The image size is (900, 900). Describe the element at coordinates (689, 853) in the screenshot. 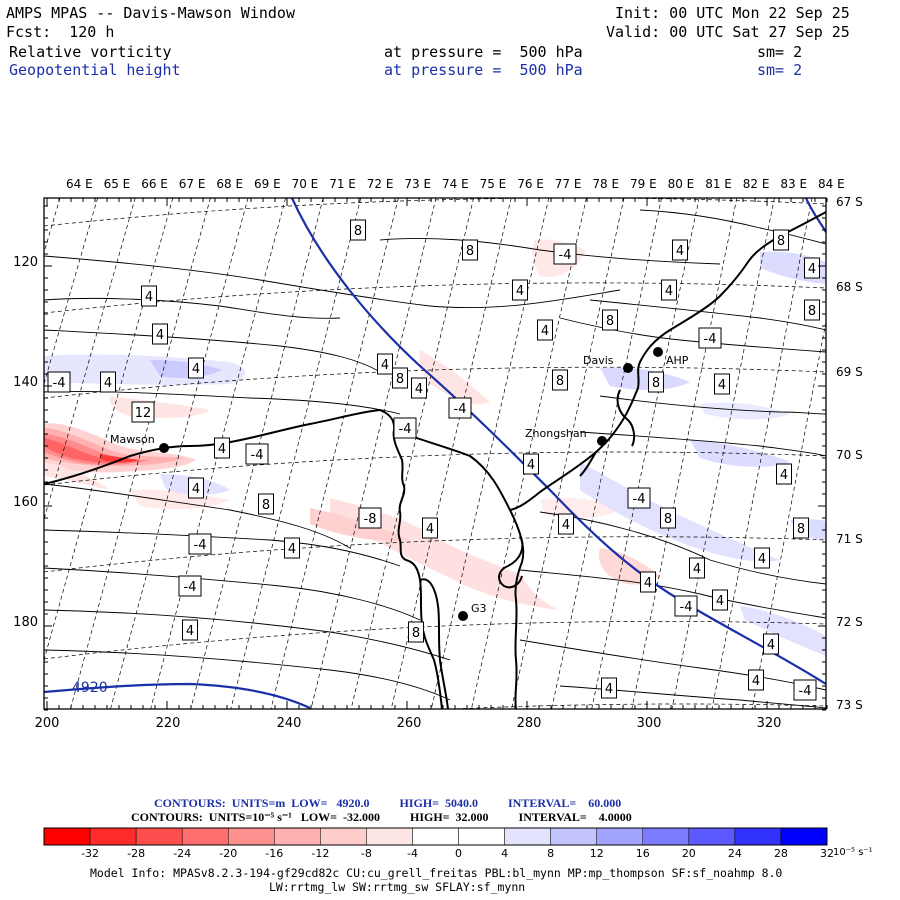

I see `colorbar-label: 20` at that location.